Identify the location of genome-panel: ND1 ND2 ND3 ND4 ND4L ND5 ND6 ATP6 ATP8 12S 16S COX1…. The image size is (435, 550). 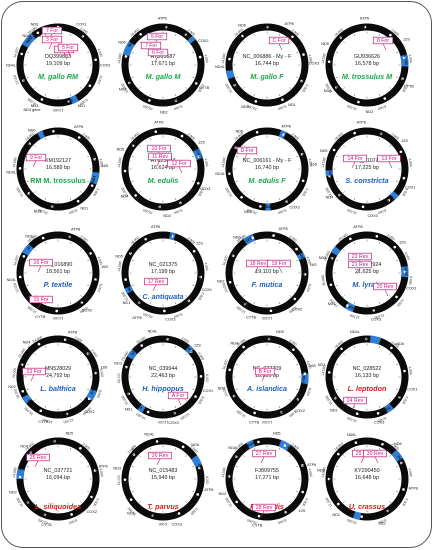
(367, 479).